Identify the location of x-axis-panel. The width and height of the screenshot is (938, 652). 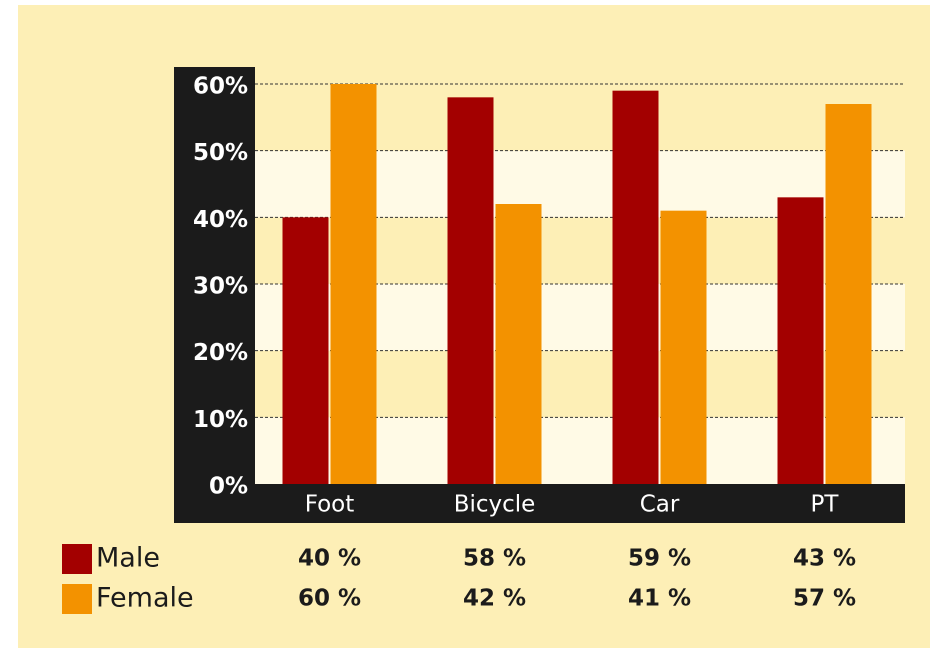
(539, 503).